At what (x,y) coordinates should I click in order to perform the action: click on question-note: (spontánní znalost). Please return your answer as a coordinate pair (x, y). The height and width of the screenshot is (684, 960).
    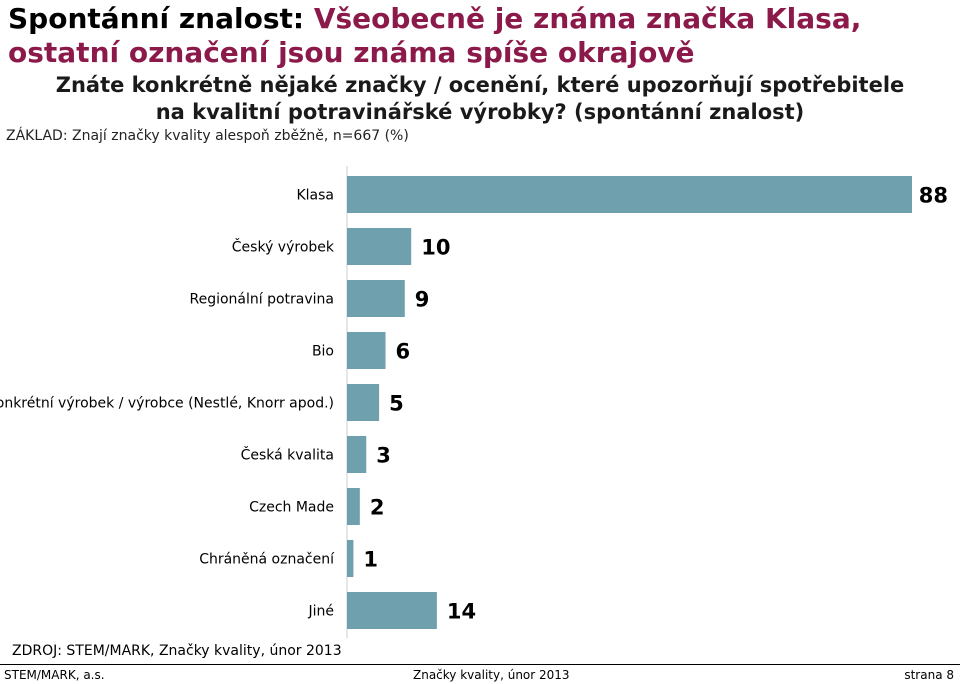
    Looking at the image, I should click on (689, 112).